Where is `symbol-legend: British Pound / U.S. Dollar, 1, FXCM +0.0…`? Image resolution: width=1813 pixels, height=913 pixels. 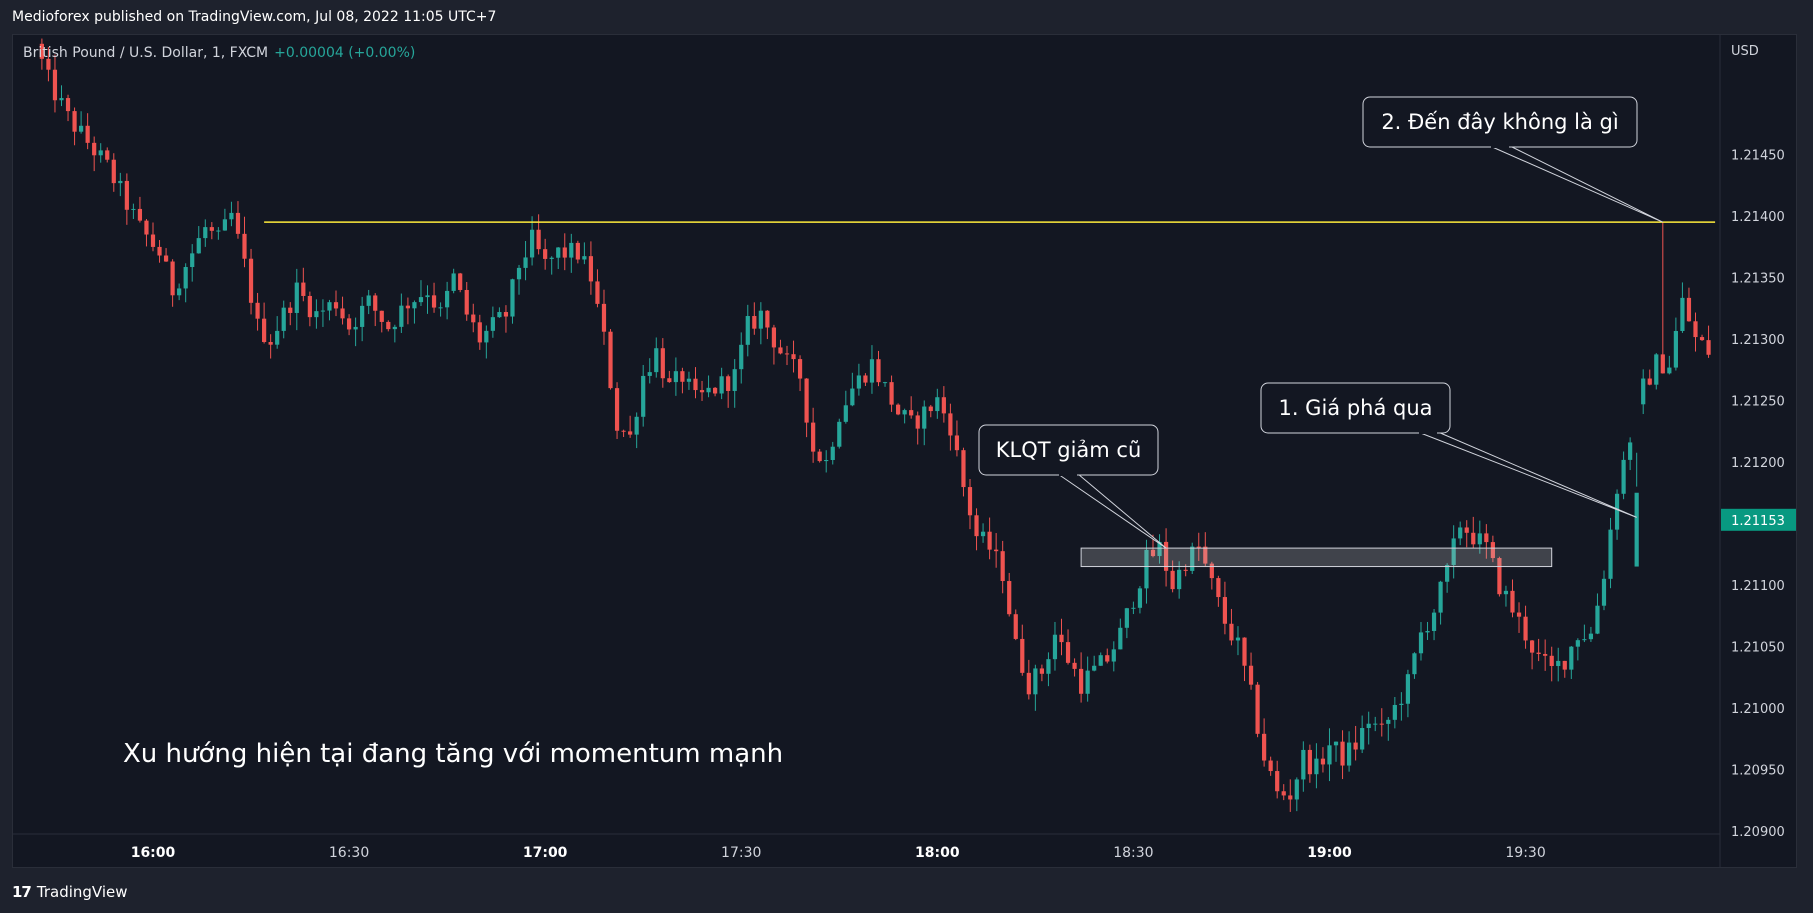
symbol-legend: British Pound / U.S. Dollar, 1, FXCM +0.0… is located at coordinates (219, 53).